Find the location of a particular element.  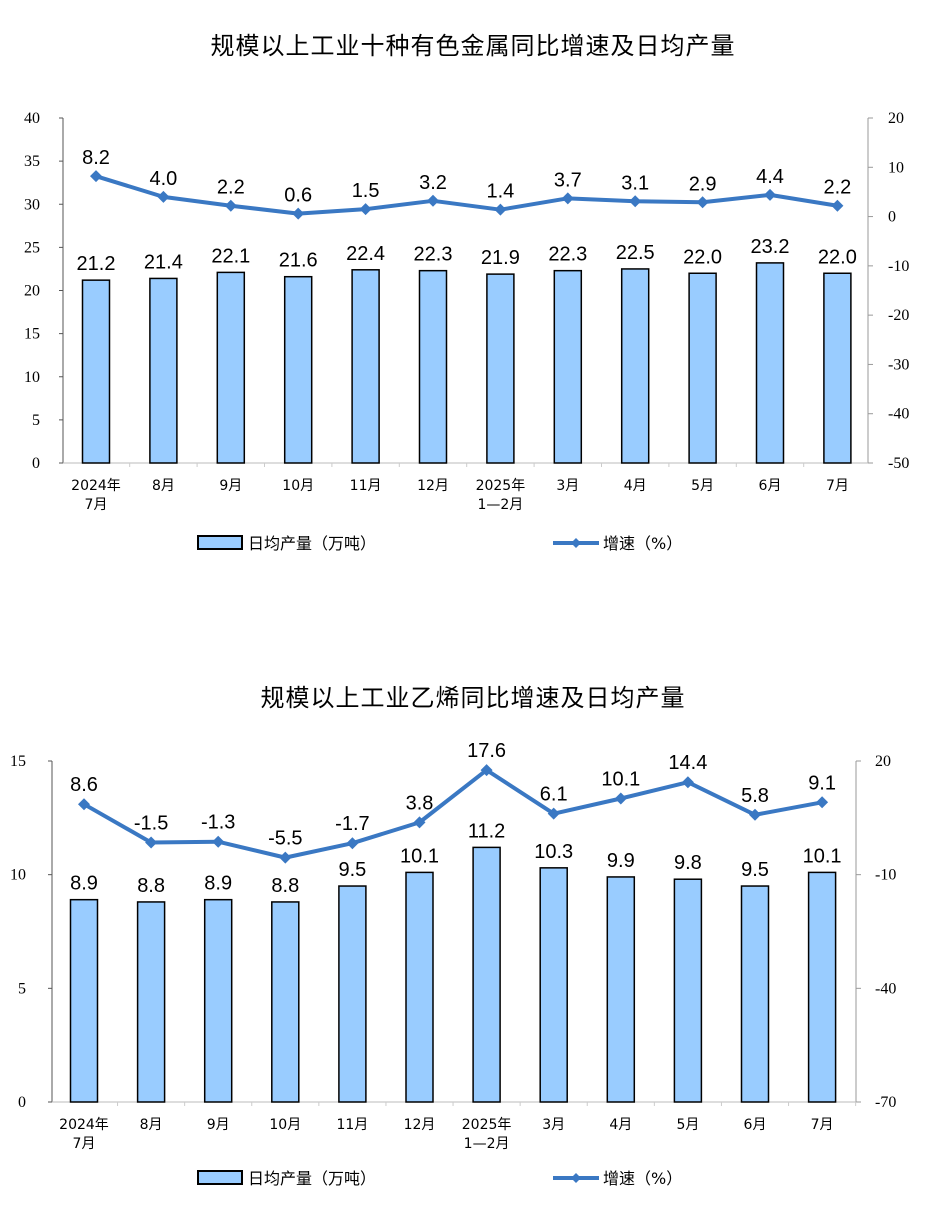

right-axis-tick-label: 10 is located at coordinates (896, 167).